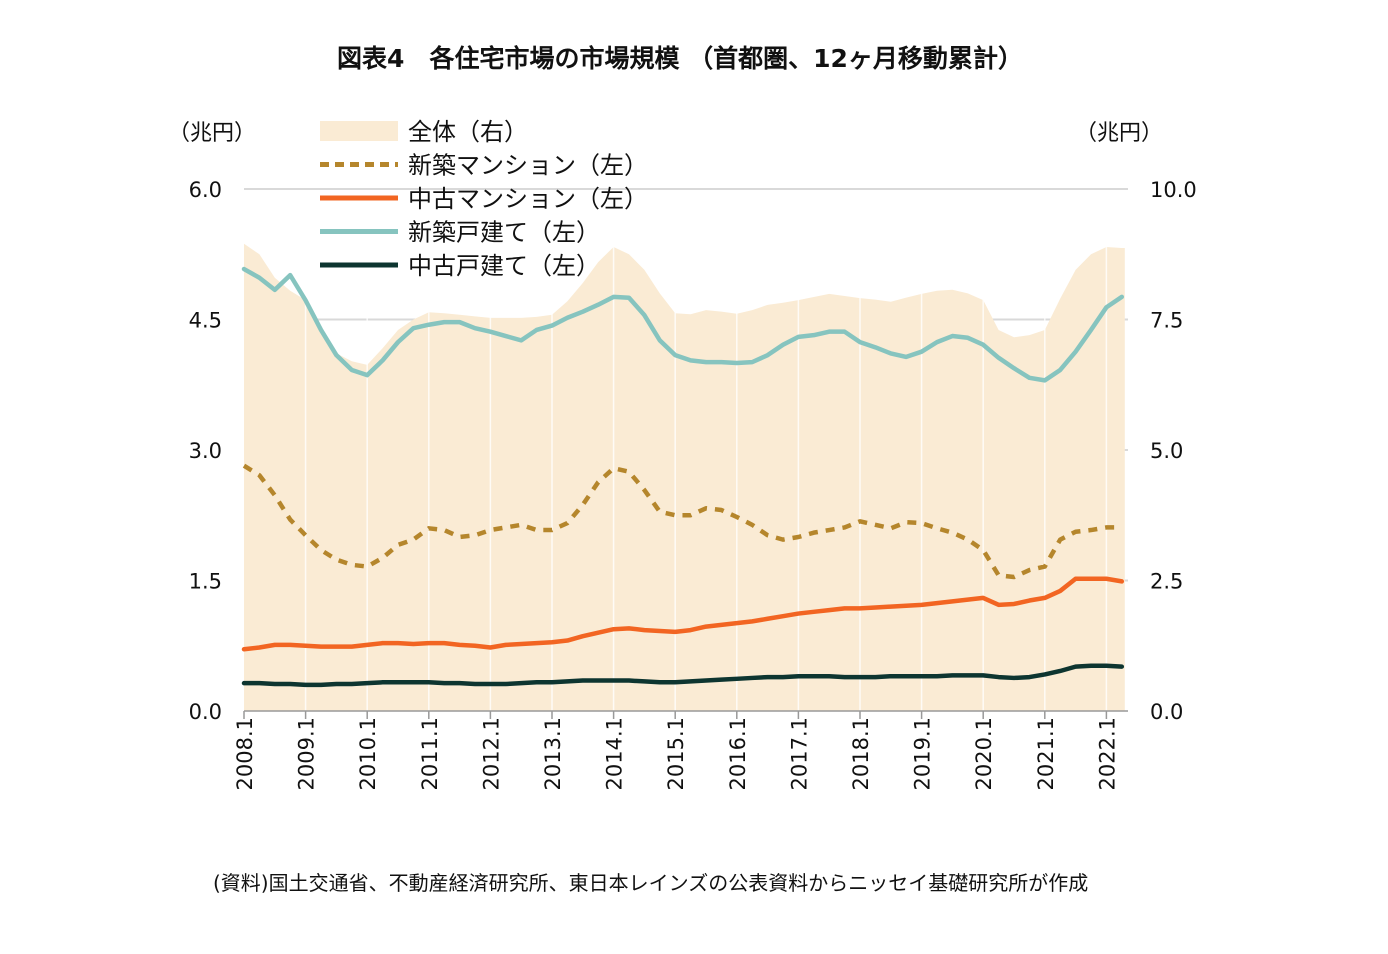  What do you see at coordinates (1166, 582) in the screenshot?
I see `right-tick-label: 2.5` at bounding box center [1166, 582].